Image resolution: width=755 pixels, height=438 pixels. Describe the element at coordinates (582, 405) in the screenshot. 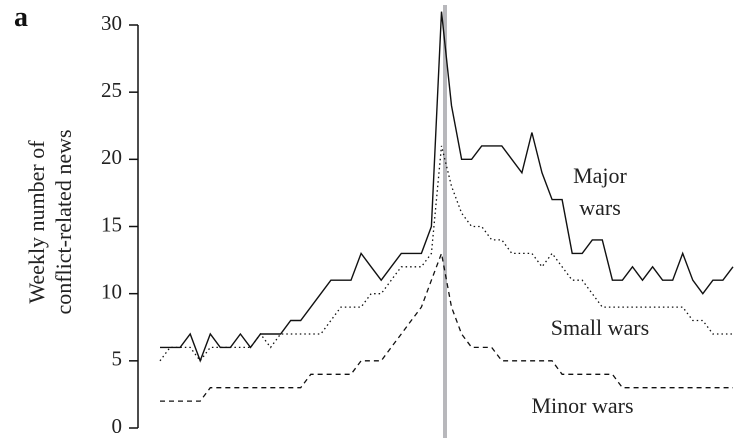

I see `series-label: Minor wars` at that location.